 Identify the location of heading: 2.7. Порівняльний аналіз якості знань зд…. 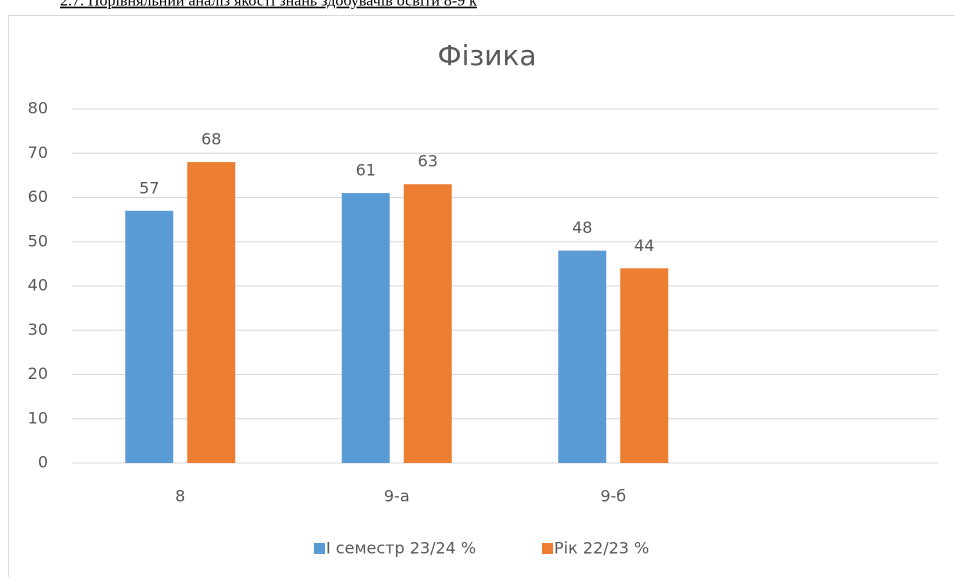
(268, 5).